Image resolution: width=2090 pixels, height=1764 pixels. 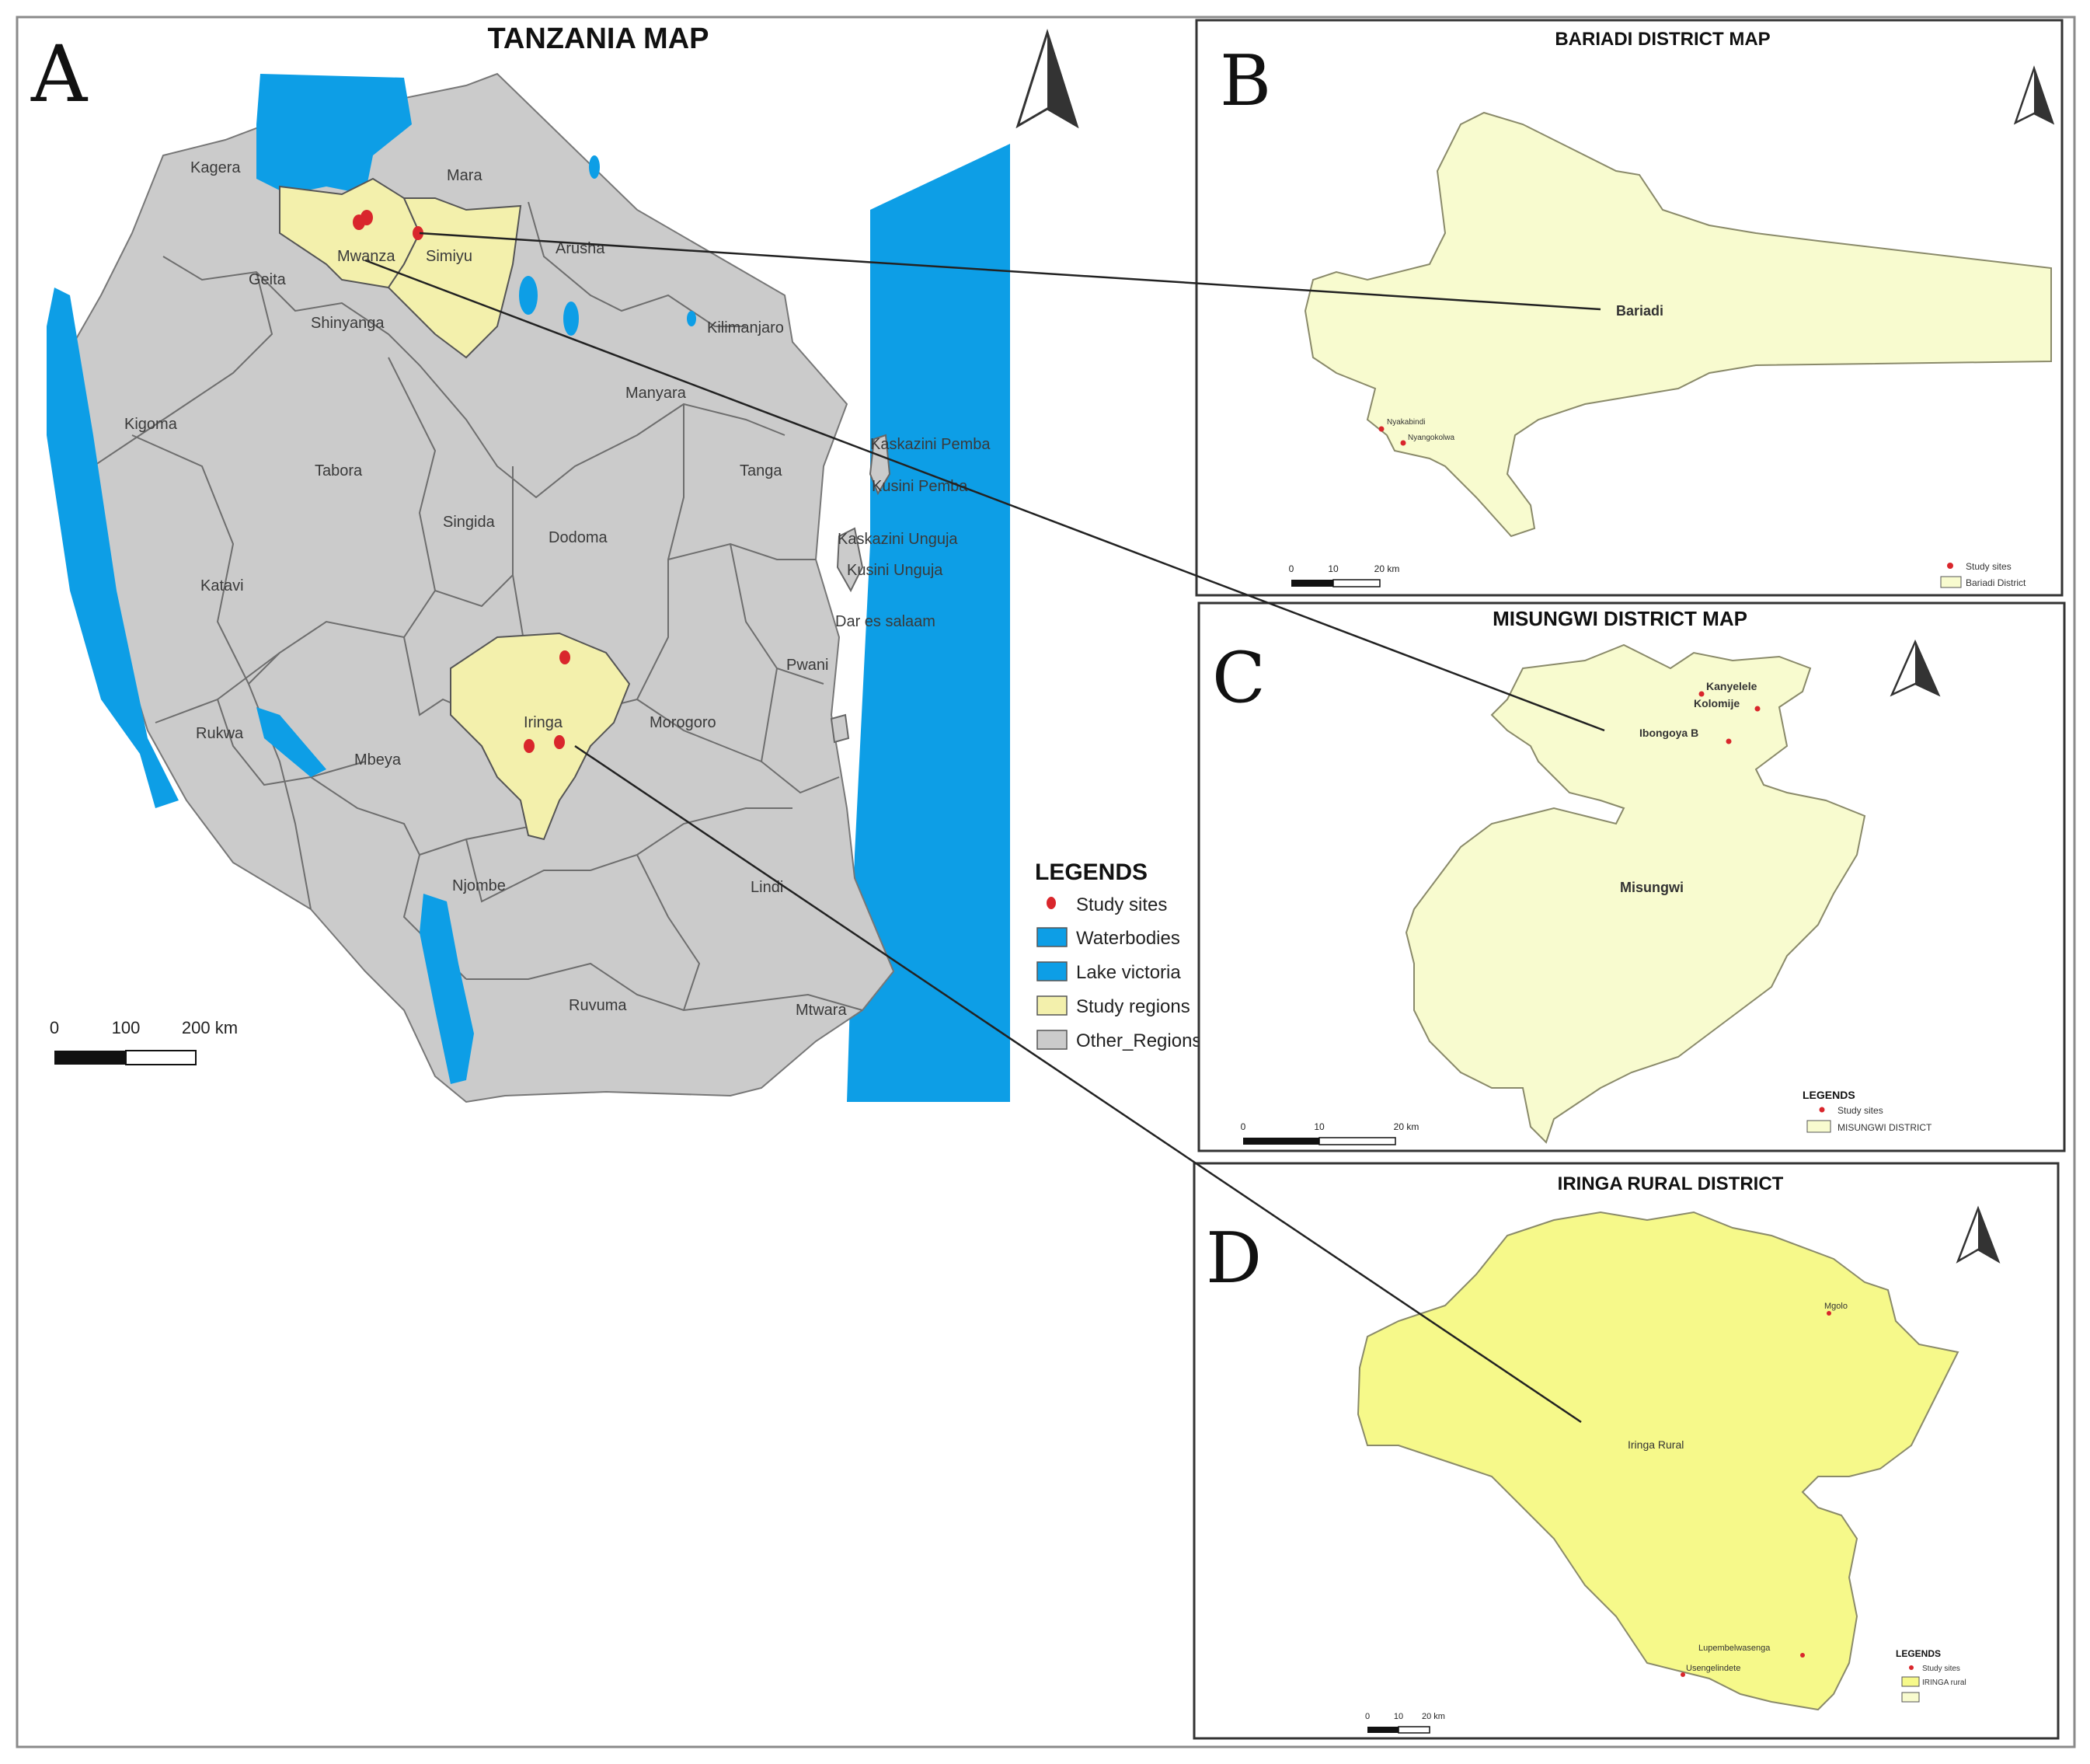 I want to click on legend-a-title: LEGENDS, so click(x=1091, y=872).